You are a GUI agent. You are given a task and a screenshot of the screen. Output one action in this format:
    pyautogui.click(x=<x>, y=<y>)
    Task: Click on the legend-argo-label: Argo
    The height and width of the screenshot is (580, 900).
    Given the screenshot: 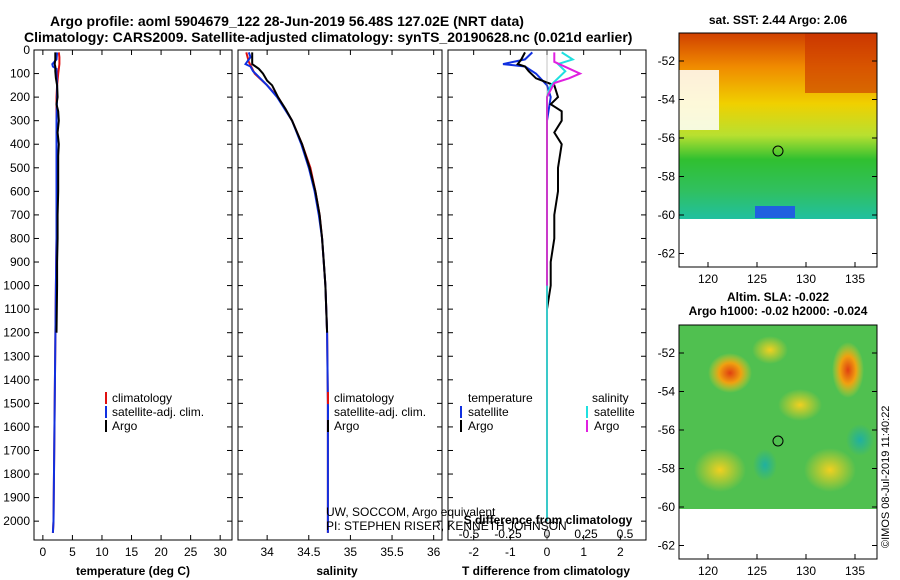 What is the action you would take?
    pyautogui.click(x=347, y=426)
    